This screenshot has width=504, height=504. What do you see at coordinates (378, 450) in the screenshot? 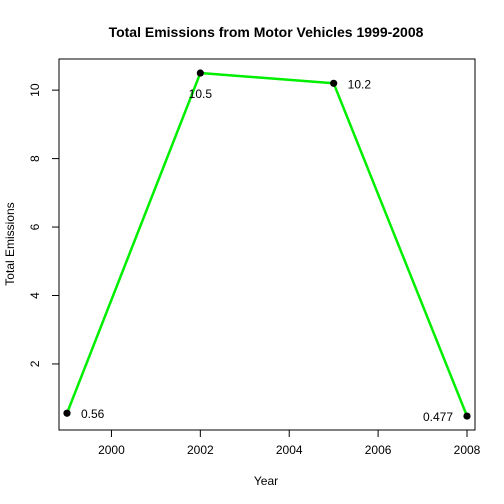
I see `x-tick-label: 2006` at bounding box center [378, 450].